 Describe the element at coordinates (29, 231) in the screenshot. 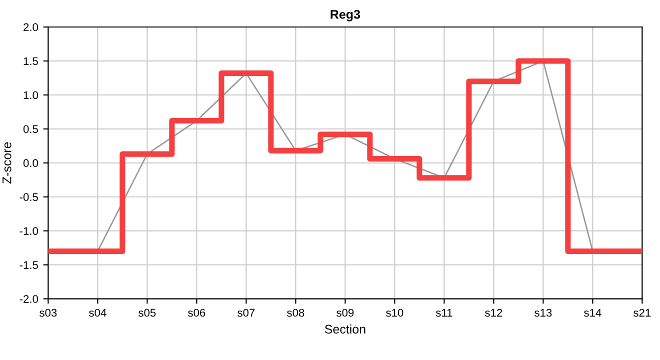

I see `y-tick-label: -1.0` at that location.